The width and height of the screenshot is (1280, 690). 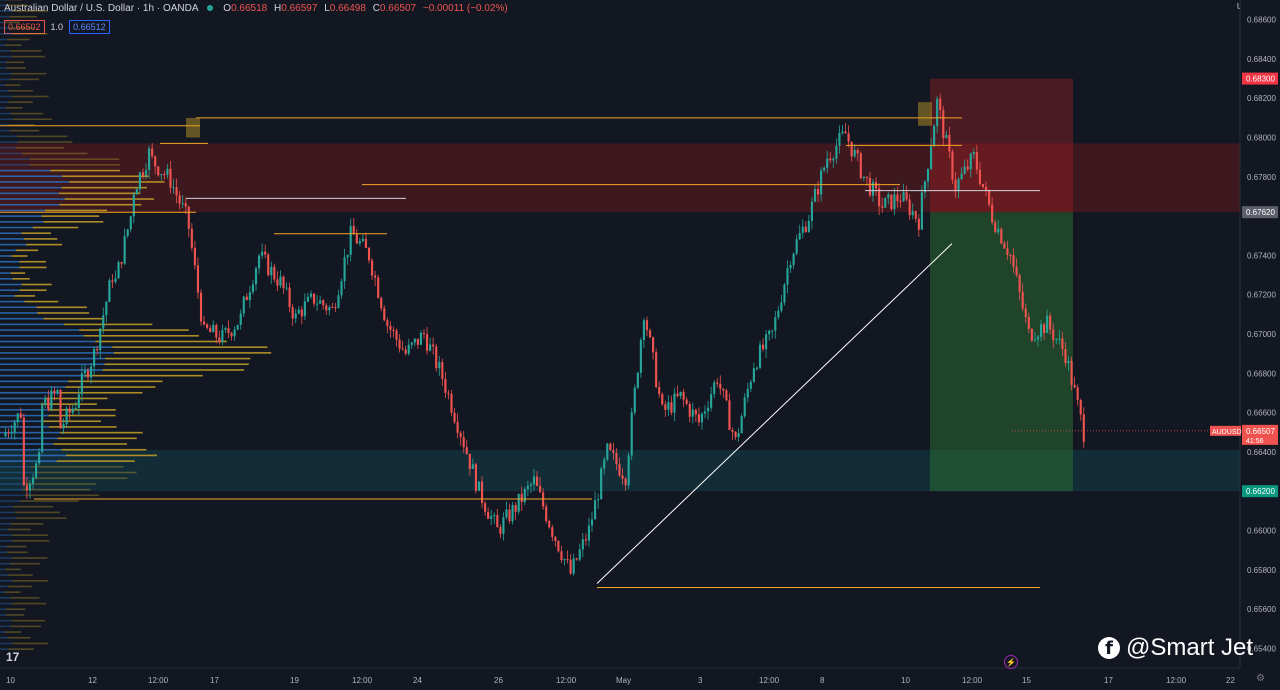 What do you see at coordinates (417, 680) in the screenshot?
I see `time-tick-label: 24` at bounding box center [417, 680].